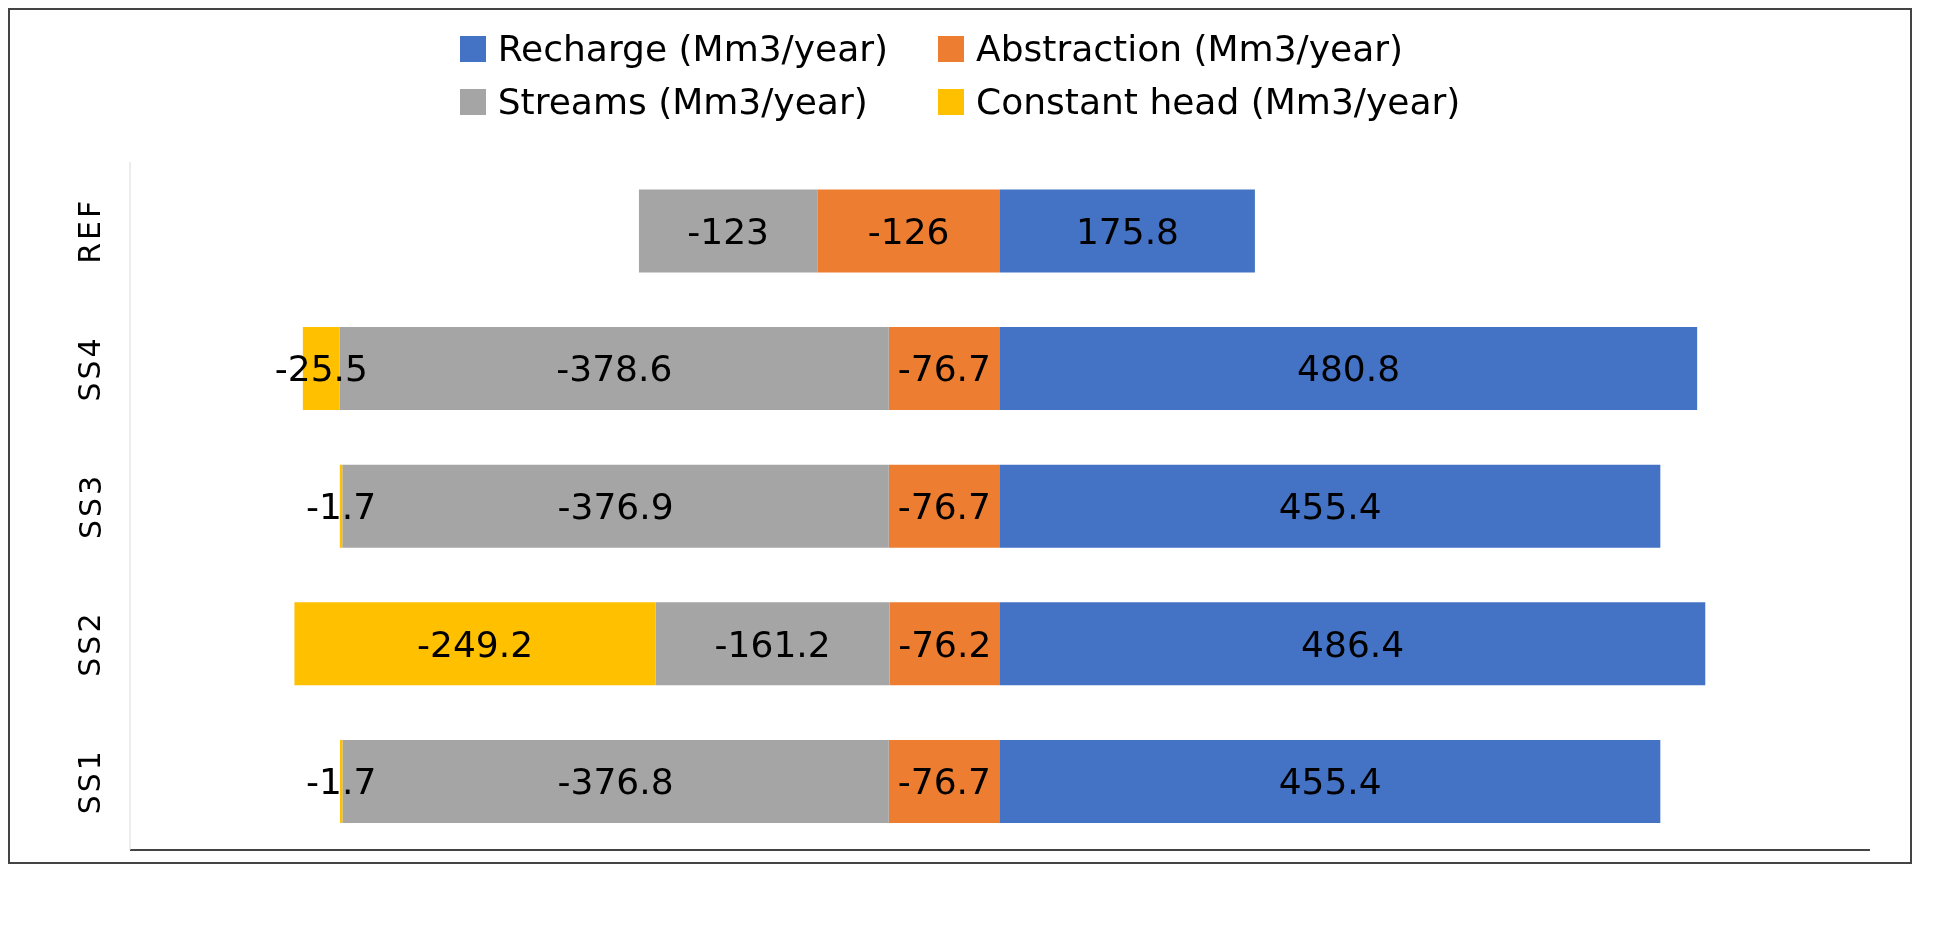 Image resolution: width=1945 pixels, height=932 pixels. What do you see at coordinates (682, 101) in the screenshot?
I see `legend-label: Streams (Mm3/year)` at bounding box center [682, 101].